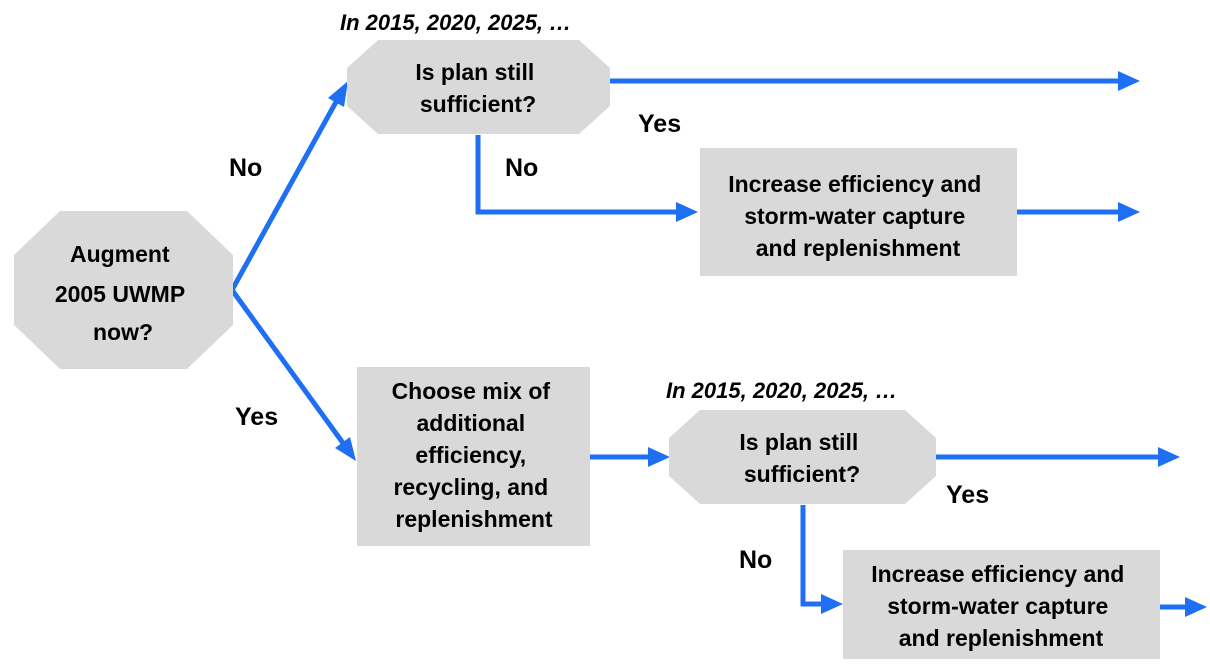  I want to click on choose-mix-line: efficiency,, so click(470, 455).